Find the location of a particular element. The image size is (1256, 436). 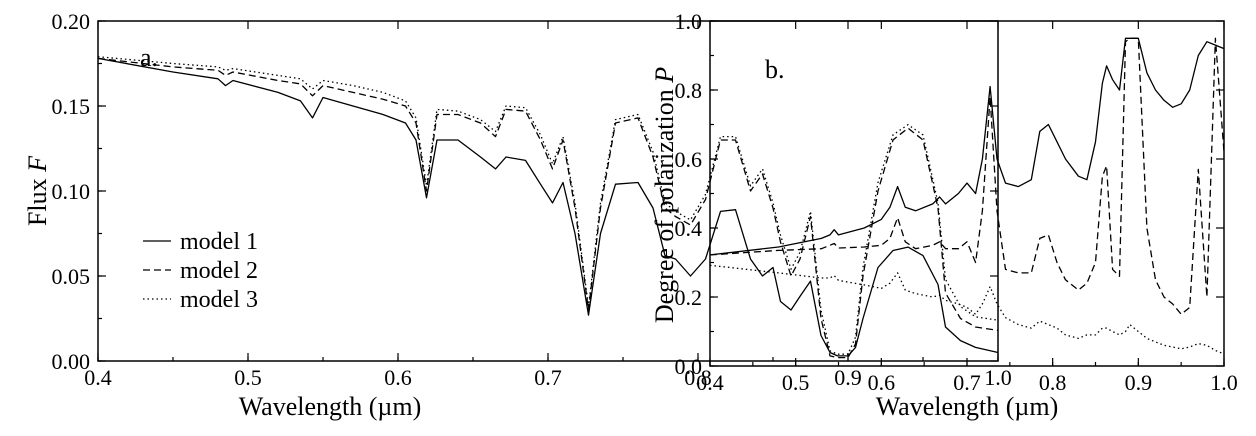

panel-a-y-axis-title: Flux F is located at coordinates (37, 190).